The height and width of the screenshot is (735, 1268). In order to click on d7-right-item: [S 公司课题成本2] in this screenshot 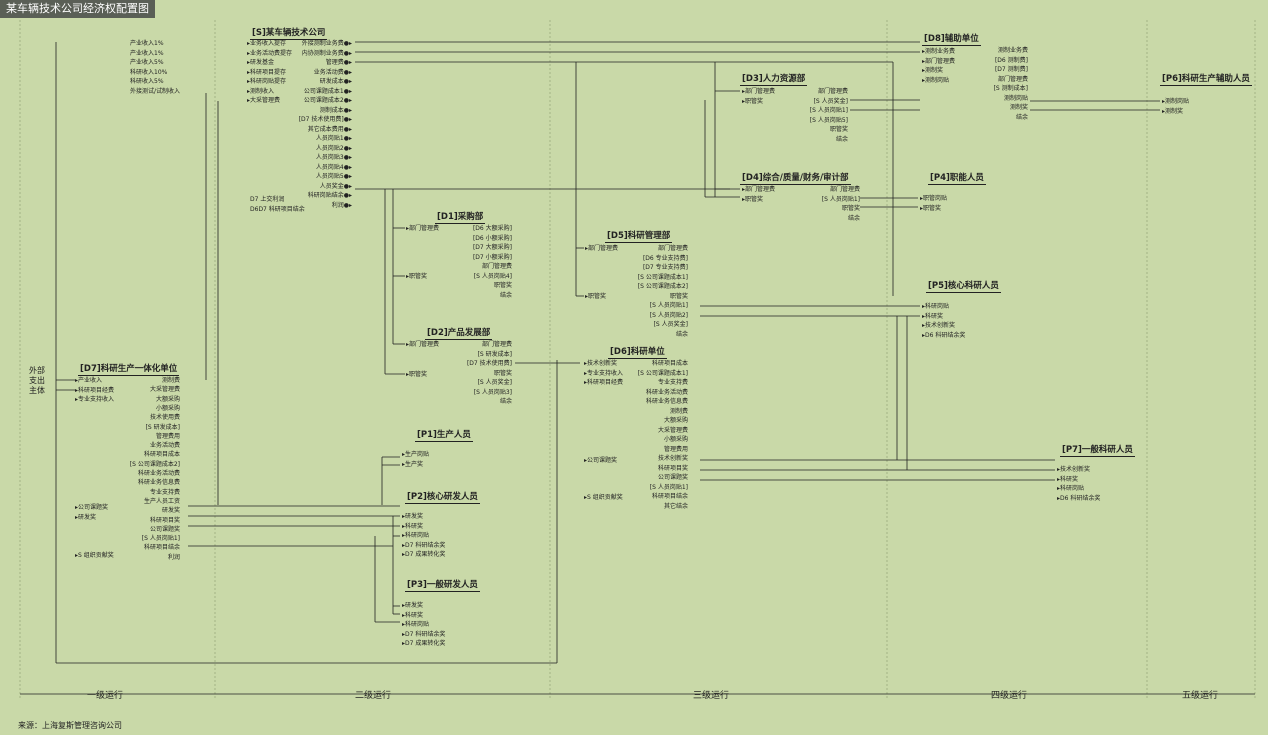, I will do `click(154, 464)`.